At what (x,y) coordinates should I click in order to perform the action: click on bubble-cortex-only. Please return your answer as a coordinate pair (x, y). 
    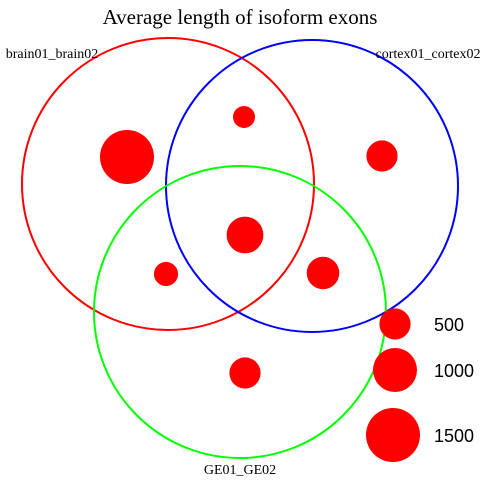
    Looking at the image, I should click on (382, 156).